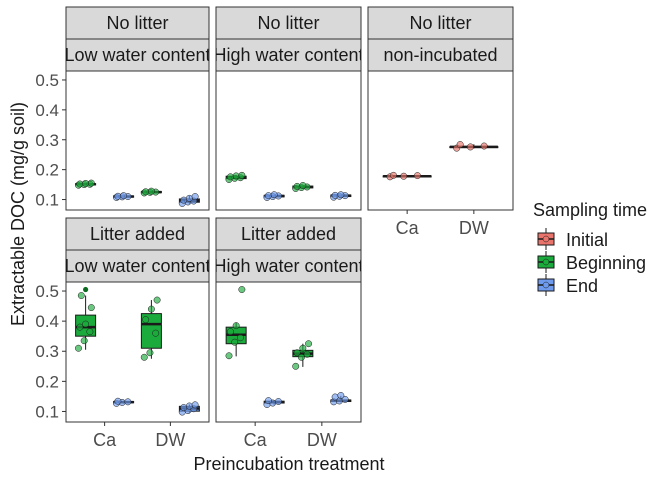  What do you see at coordinates (587, 240) in the screenshot?
I see `legend-label: Initial` at bounding box center [587, 240].